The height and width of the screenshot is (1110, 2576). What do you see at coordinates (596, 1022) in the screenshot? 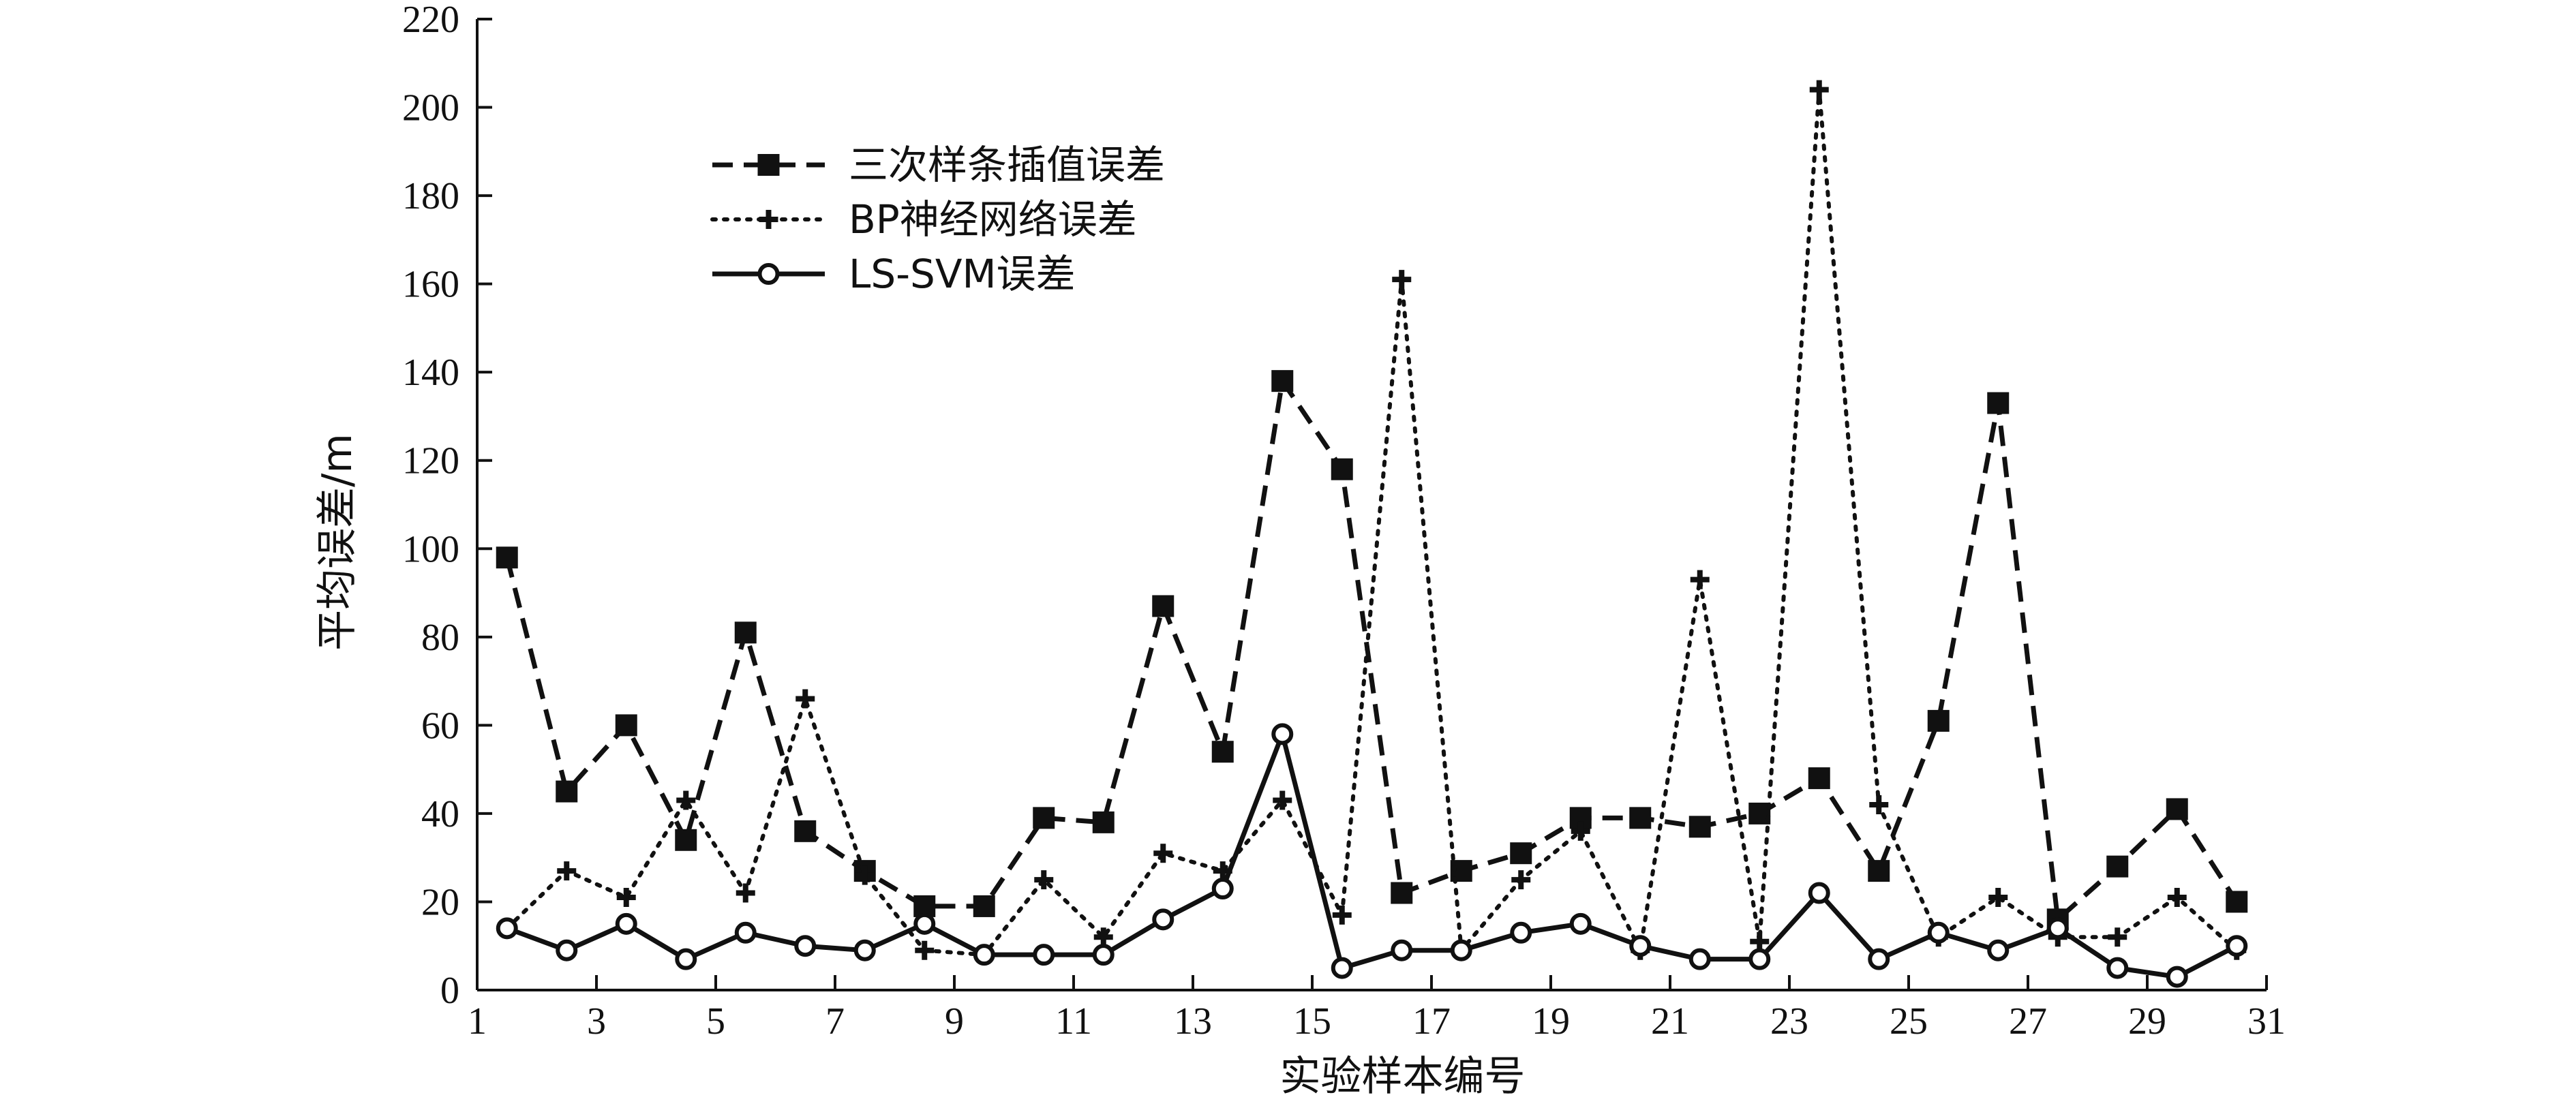
I see `x-tick-label: 3` at bounding box center [596, 1022].